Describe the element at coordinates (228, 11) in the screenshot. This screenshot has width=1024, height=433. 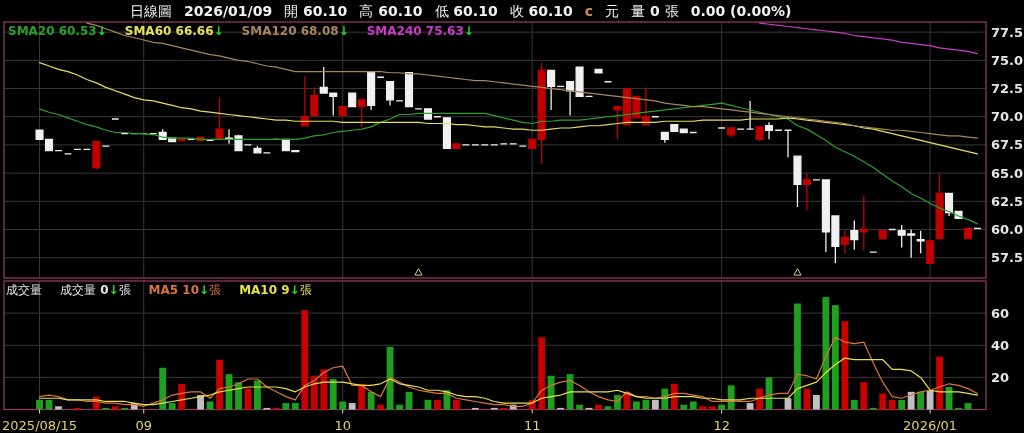
I see `text: 2026/01/09` at that location.